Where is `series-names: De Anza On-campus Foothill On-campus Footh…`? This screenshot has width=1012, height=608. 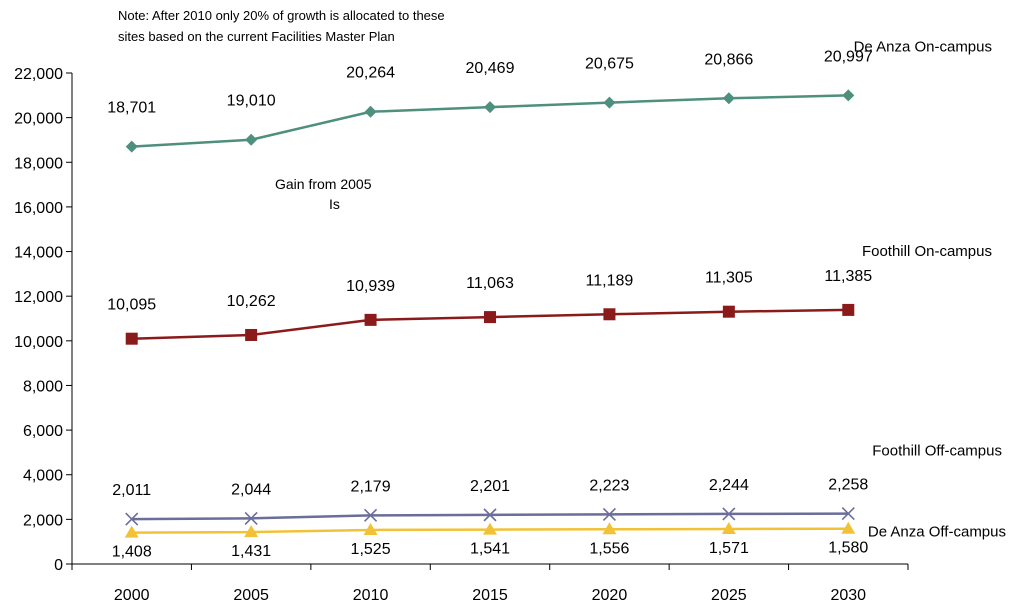
series-names: De Anza On-campus Foothill On-campus Footh… is located at coordinates (930, 289).